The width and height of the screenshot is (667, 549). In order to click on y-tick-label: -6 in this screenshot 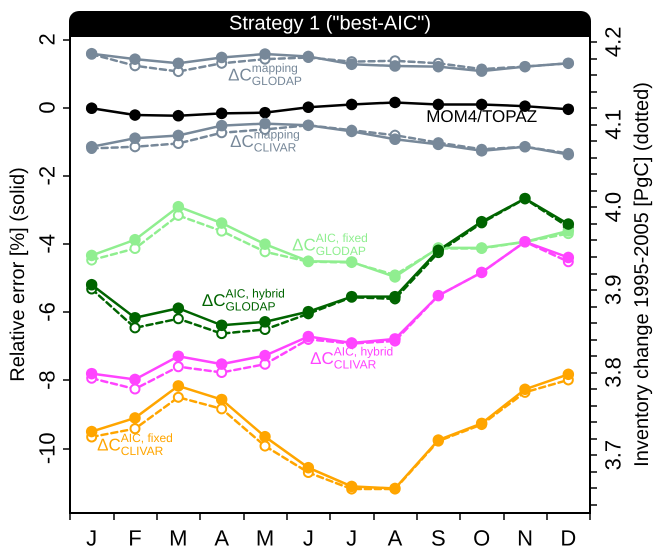, I will do `click(47, 312)`.